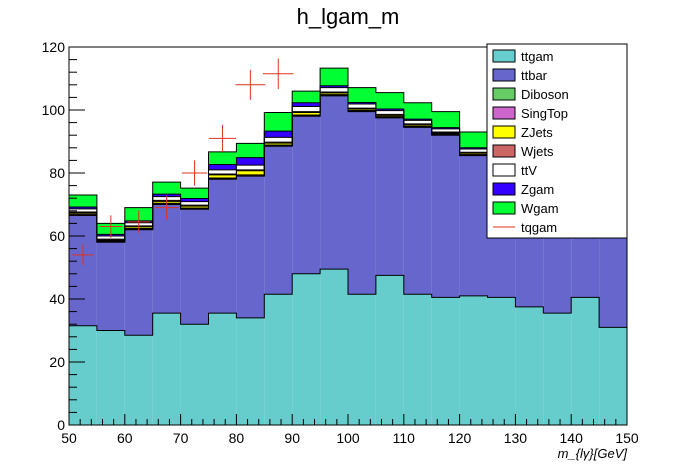 Image resolution: width=696 pixels, height=472 pixels. I want to click on x-tick-label-6: 110, so click(404, 438).